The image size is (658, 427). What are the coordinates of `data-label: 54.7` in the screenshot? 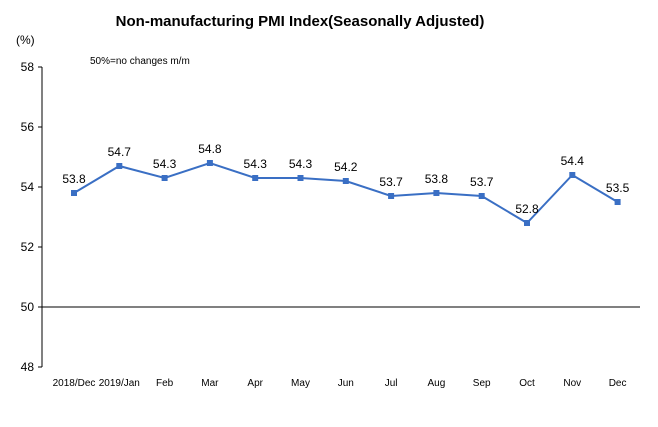 It's located at (120, 152).